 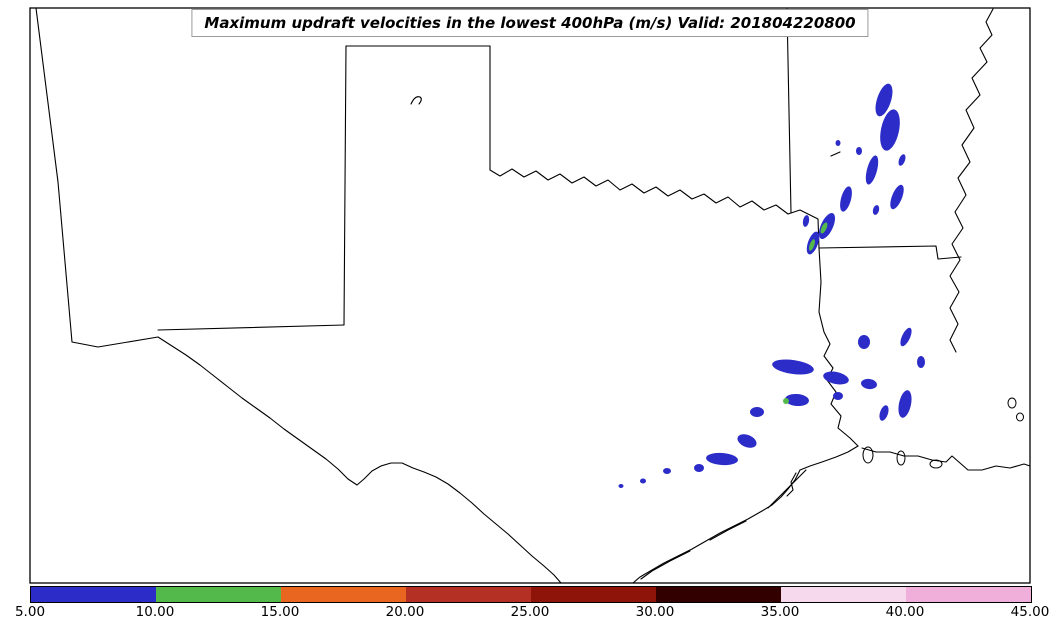 What do you see at coordinates (530, 612) in the screenshot?
I see `colorbar-tick-label: 25.00` at bounding box center [530, 612].